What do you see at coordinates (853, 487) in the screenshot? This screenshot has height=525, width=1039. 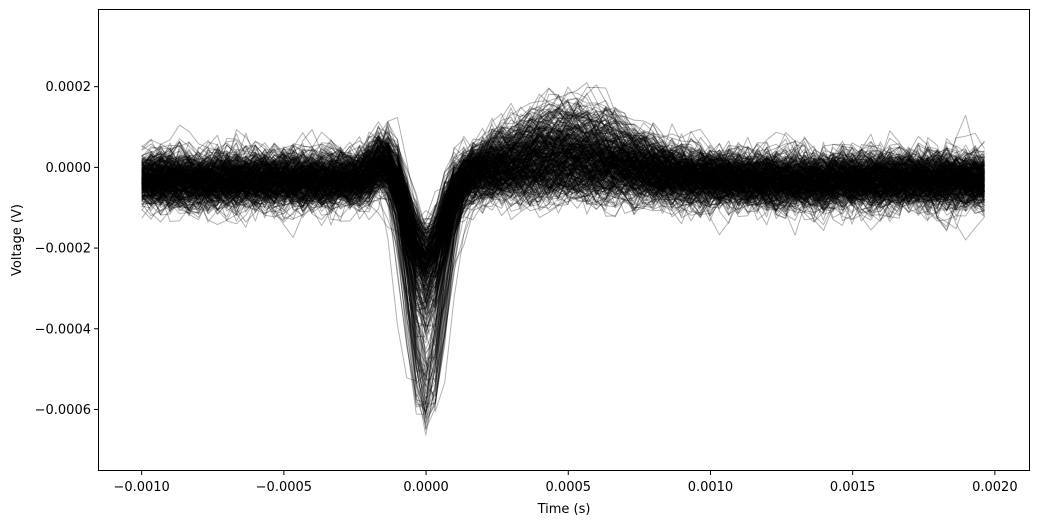 I see `x-tick-label: 0.0015` at bounding box center [853, 487].